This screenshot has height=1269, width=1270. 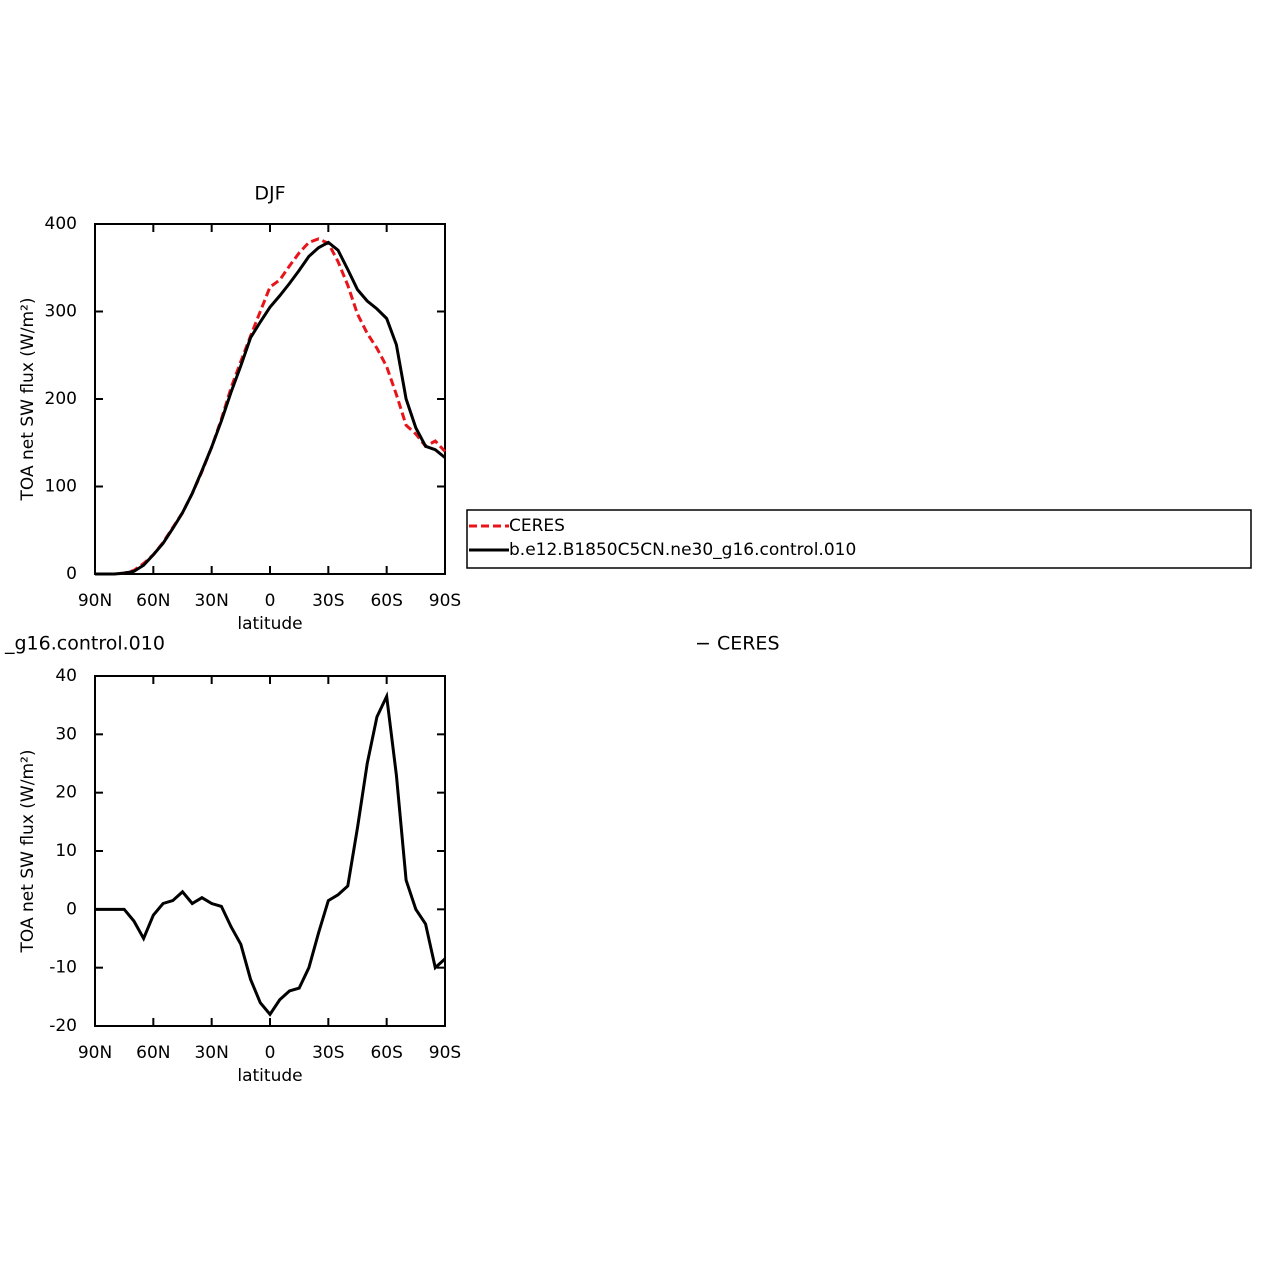 I want to click on y-tick-label: 200, so click(x=61, y=399).